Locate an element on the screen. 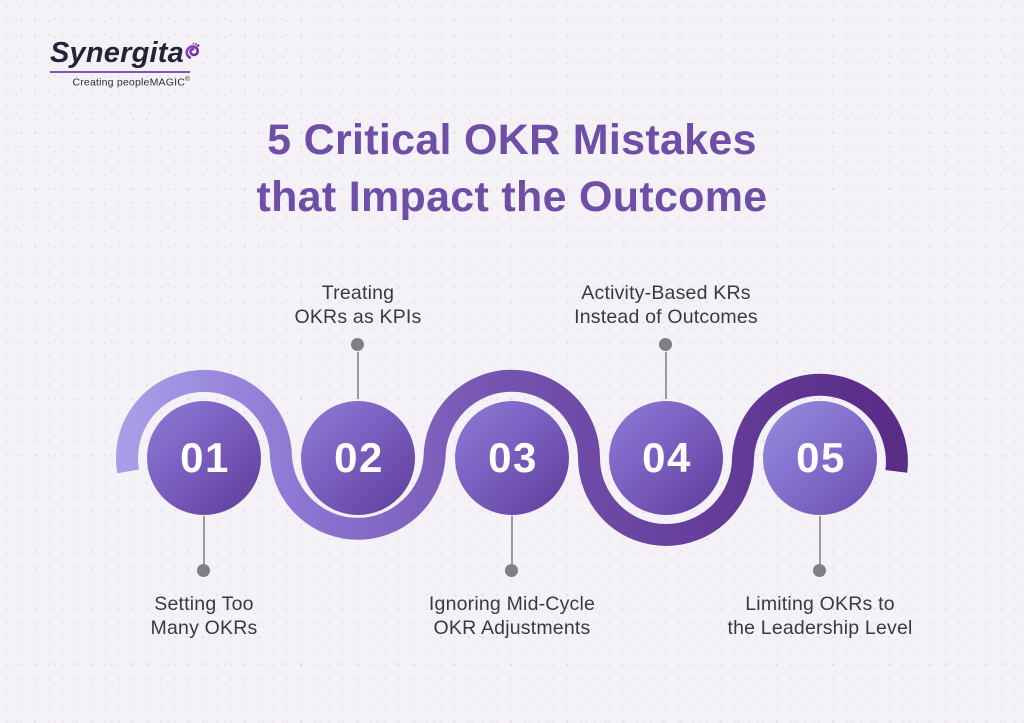 The height and width of the screenshot is (723, 1024). step-circle-02: 02 is located at coordinates (358, 458).